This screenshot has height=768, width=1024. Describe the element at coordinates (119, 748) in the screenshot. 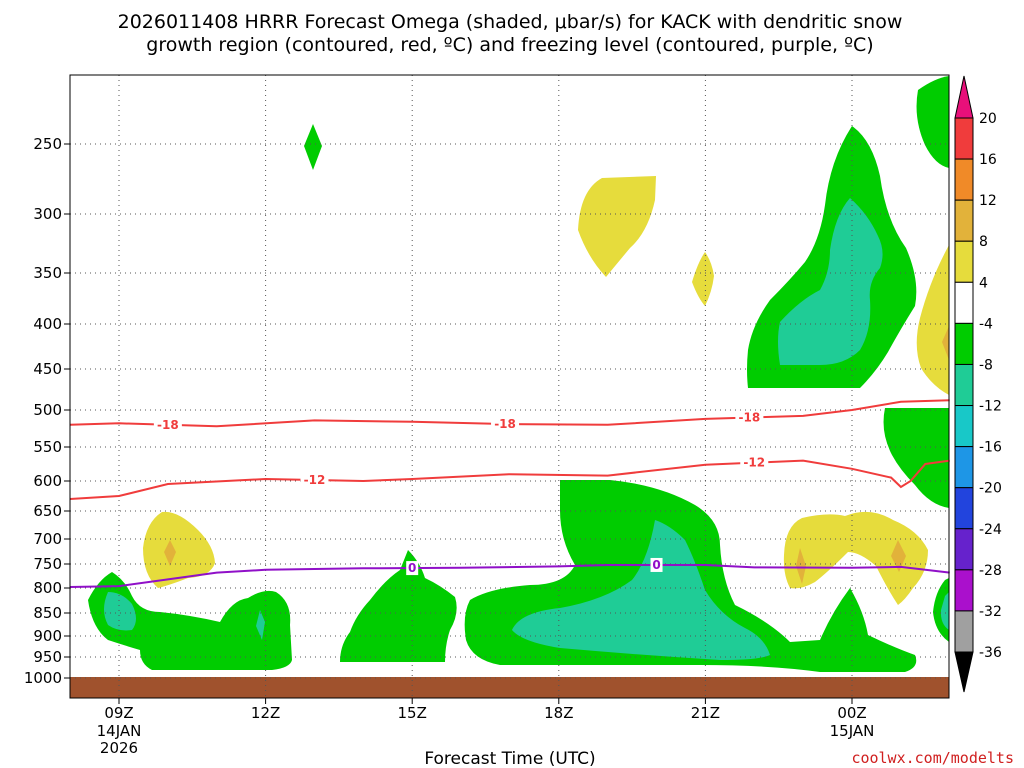

I see `x-tick-year: 2026` at that location.